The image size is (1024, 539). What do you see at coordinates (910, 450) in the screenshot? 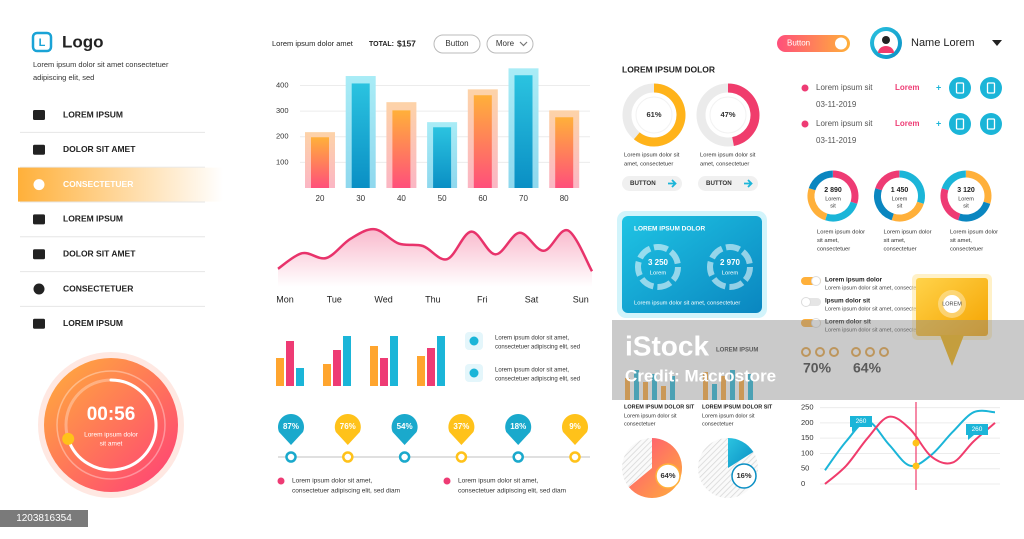
I see `line` at bounding box center [910, 450].